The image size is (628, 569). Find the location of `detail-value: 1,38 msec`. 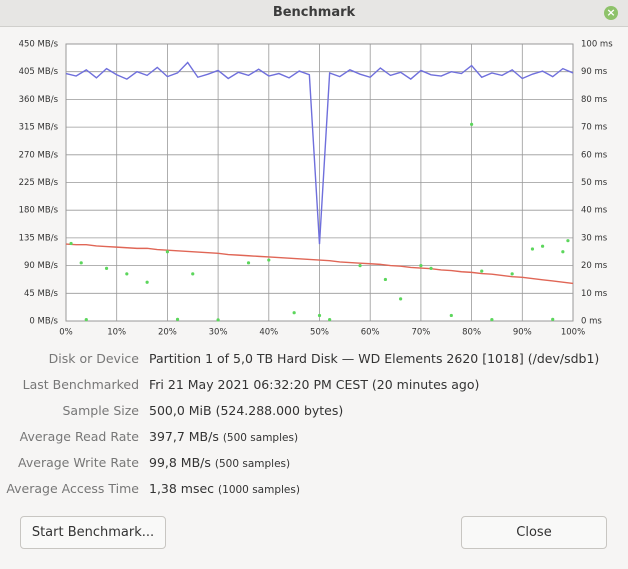

detail-value: 1,38 msec is located at coordinates (182, 488).